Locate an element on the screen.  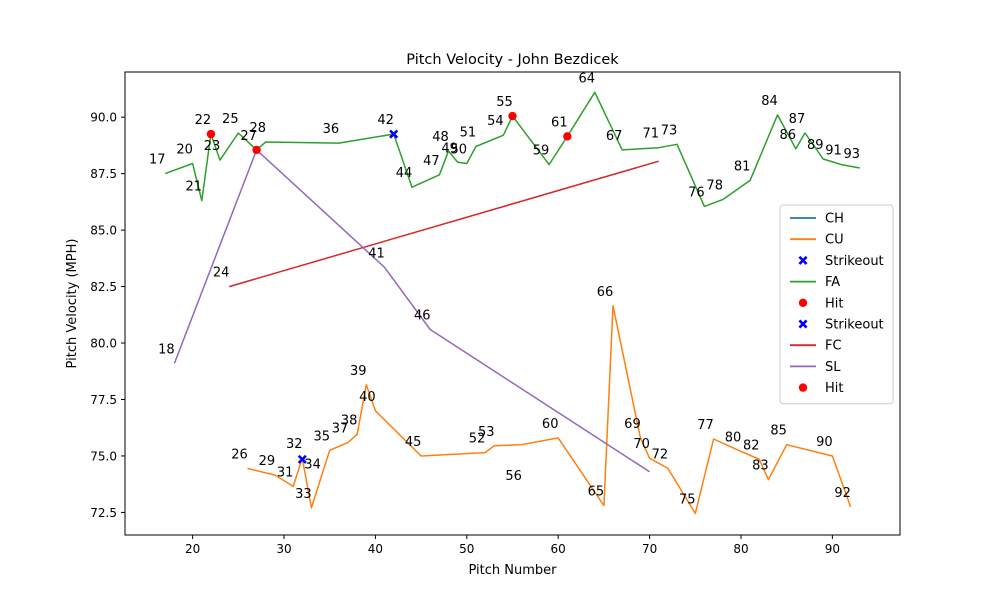
pitch-number-label: 29 is located at coordinates (267, 461).